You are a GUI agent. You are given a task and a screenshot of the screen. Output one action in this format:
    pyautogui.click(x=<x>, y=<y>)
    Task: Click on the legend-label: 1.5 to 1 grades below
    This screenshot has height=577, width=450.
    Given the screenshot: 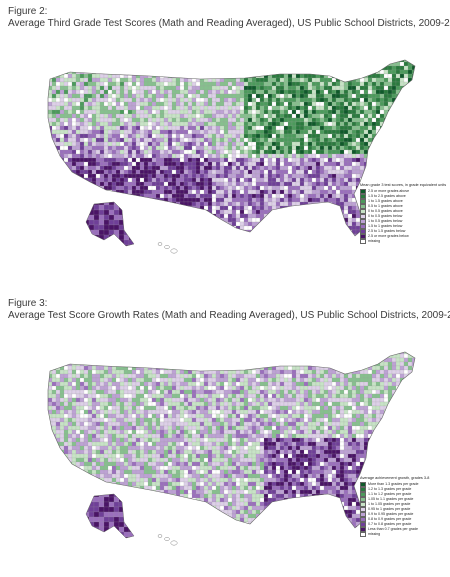 What is the action you would take?
    pyautogui.click(x=385, y=225)
    